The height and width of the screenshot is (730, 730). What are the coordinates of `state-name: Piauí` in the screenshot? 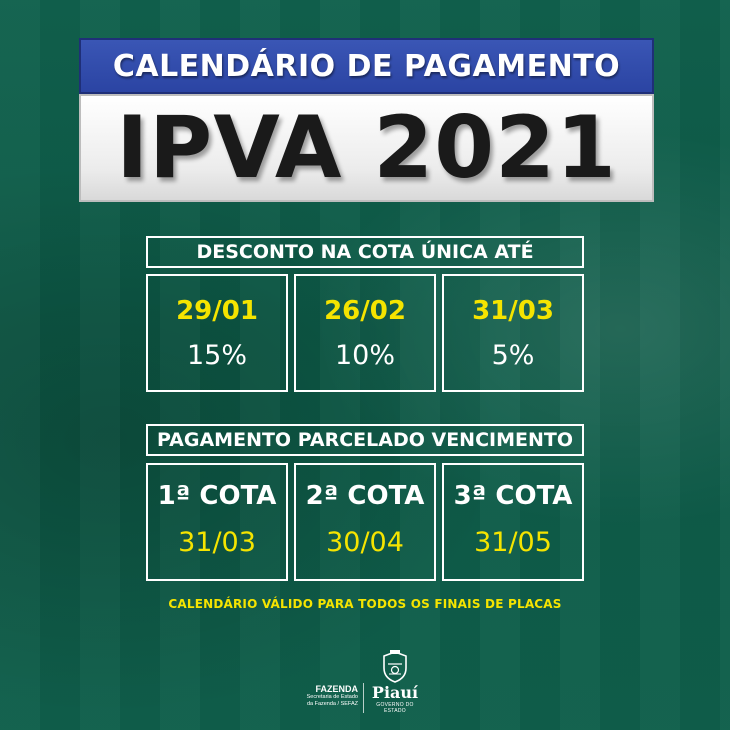 It's located at (395, 692).